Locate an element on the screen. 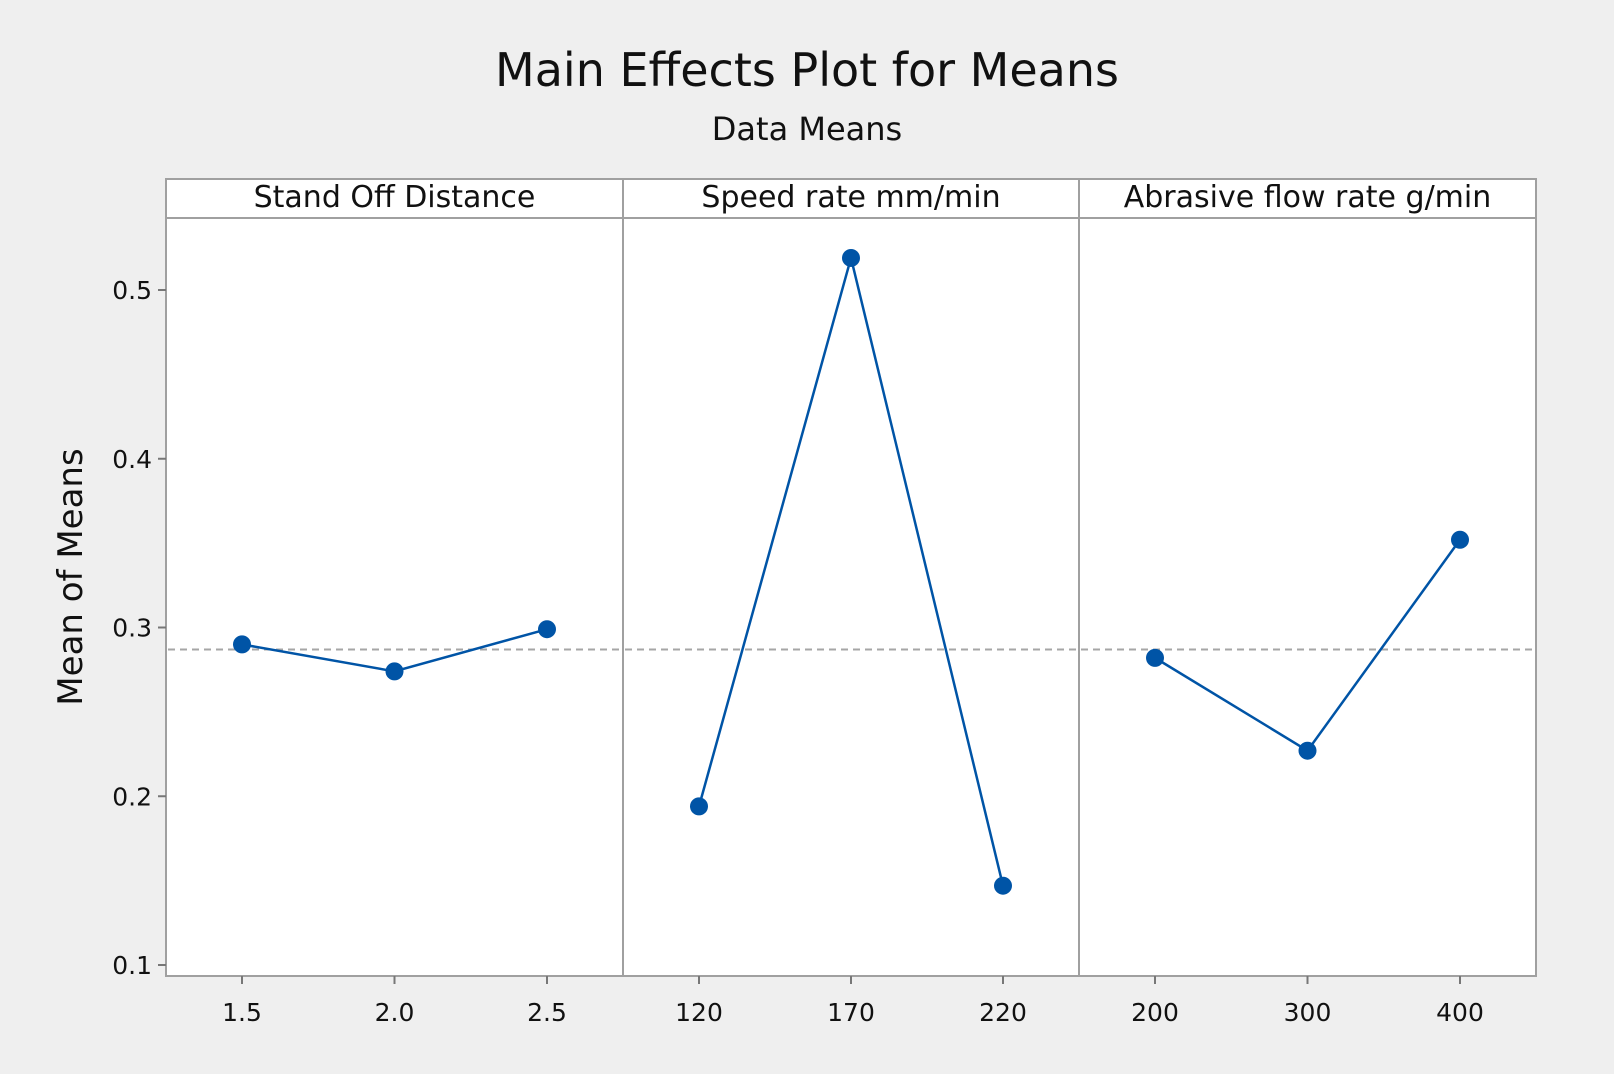 This screenshot has width=1614, height=1074. y-tick-label: 0.1 is located at coordinates (132, 965).